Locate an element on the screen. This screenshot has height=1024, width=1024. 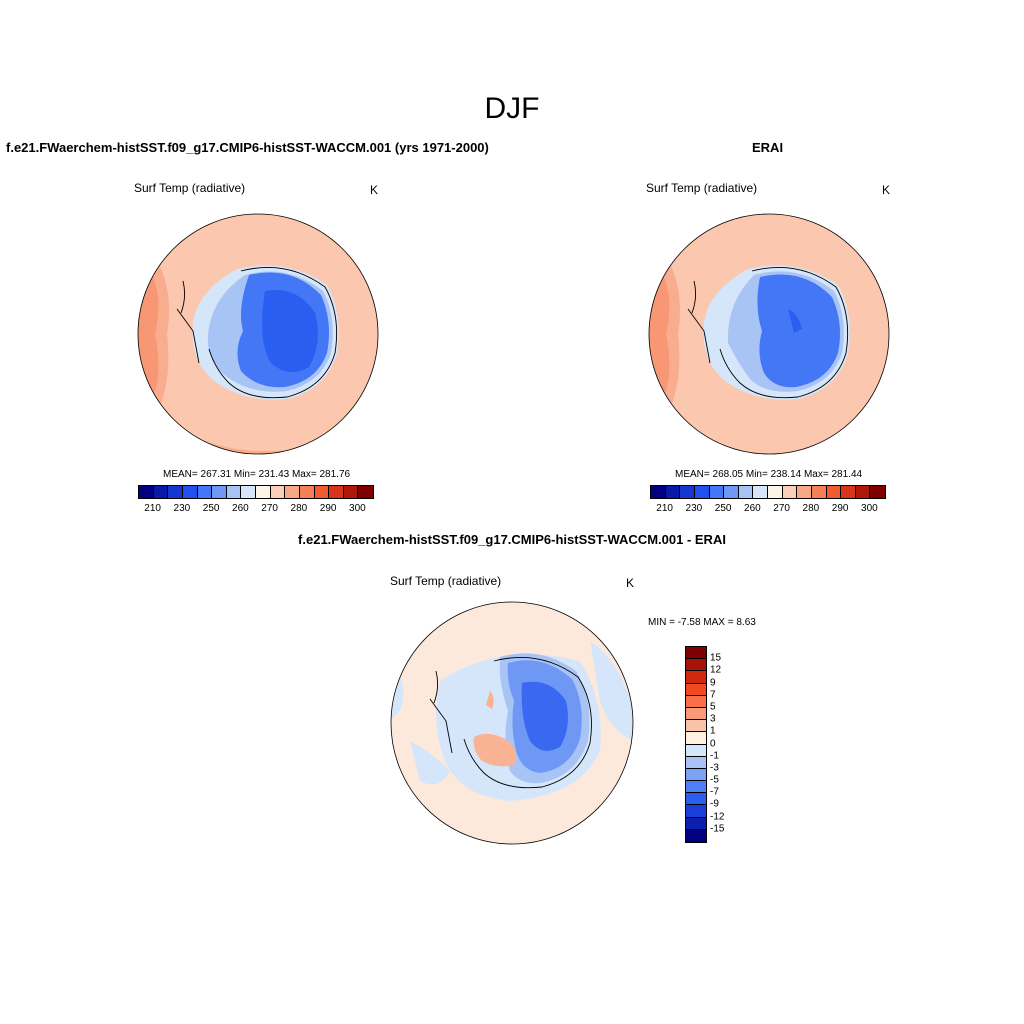
model-units-label: K is located at coordinates (374, 190).